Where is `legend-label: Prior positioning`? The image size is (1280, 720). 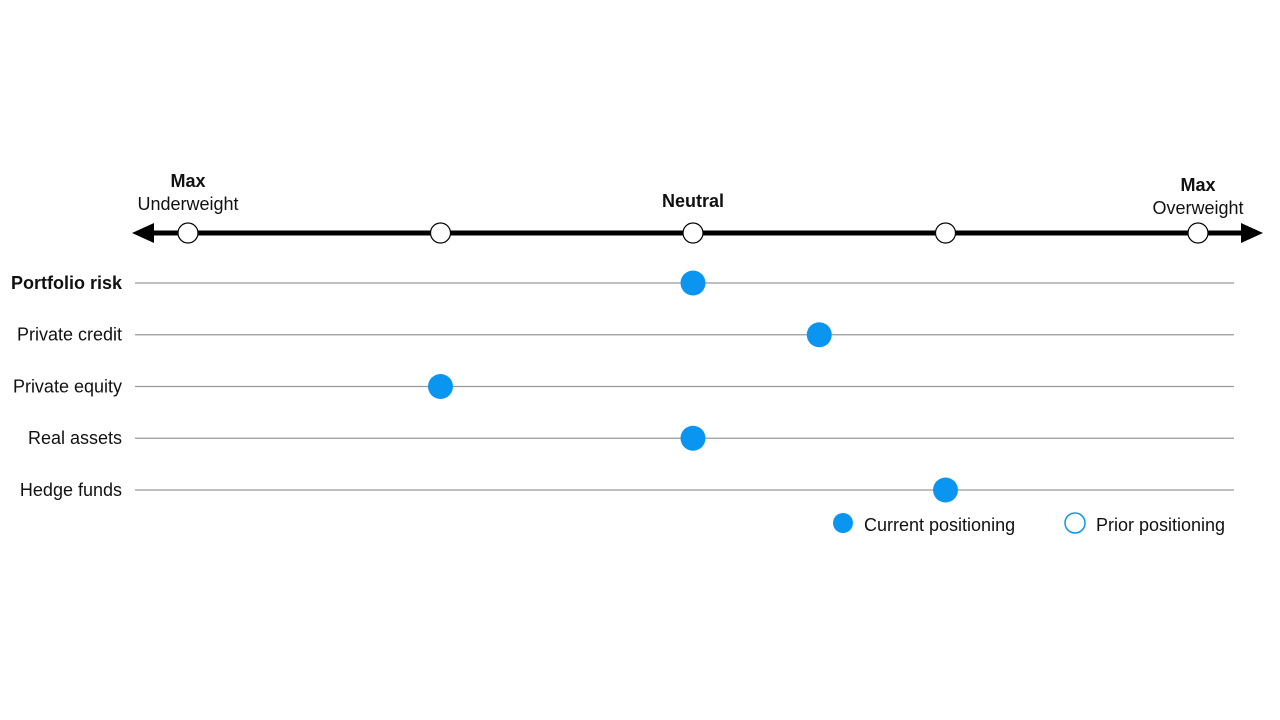
legend-label: Prior positioning is located at coordinates (1160, 525).